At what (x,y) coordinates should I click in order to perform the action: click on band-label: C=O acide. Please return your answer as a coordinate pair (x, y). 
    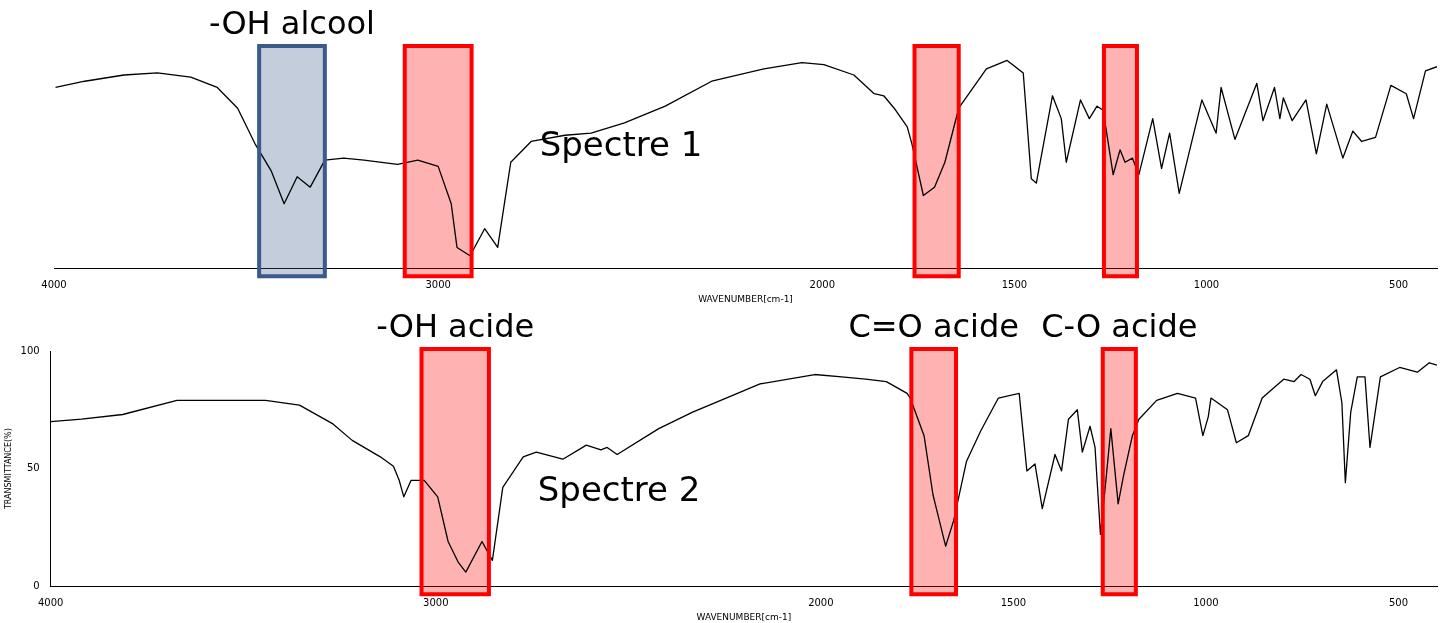
    Looking at the image, I should click on (933, 326).